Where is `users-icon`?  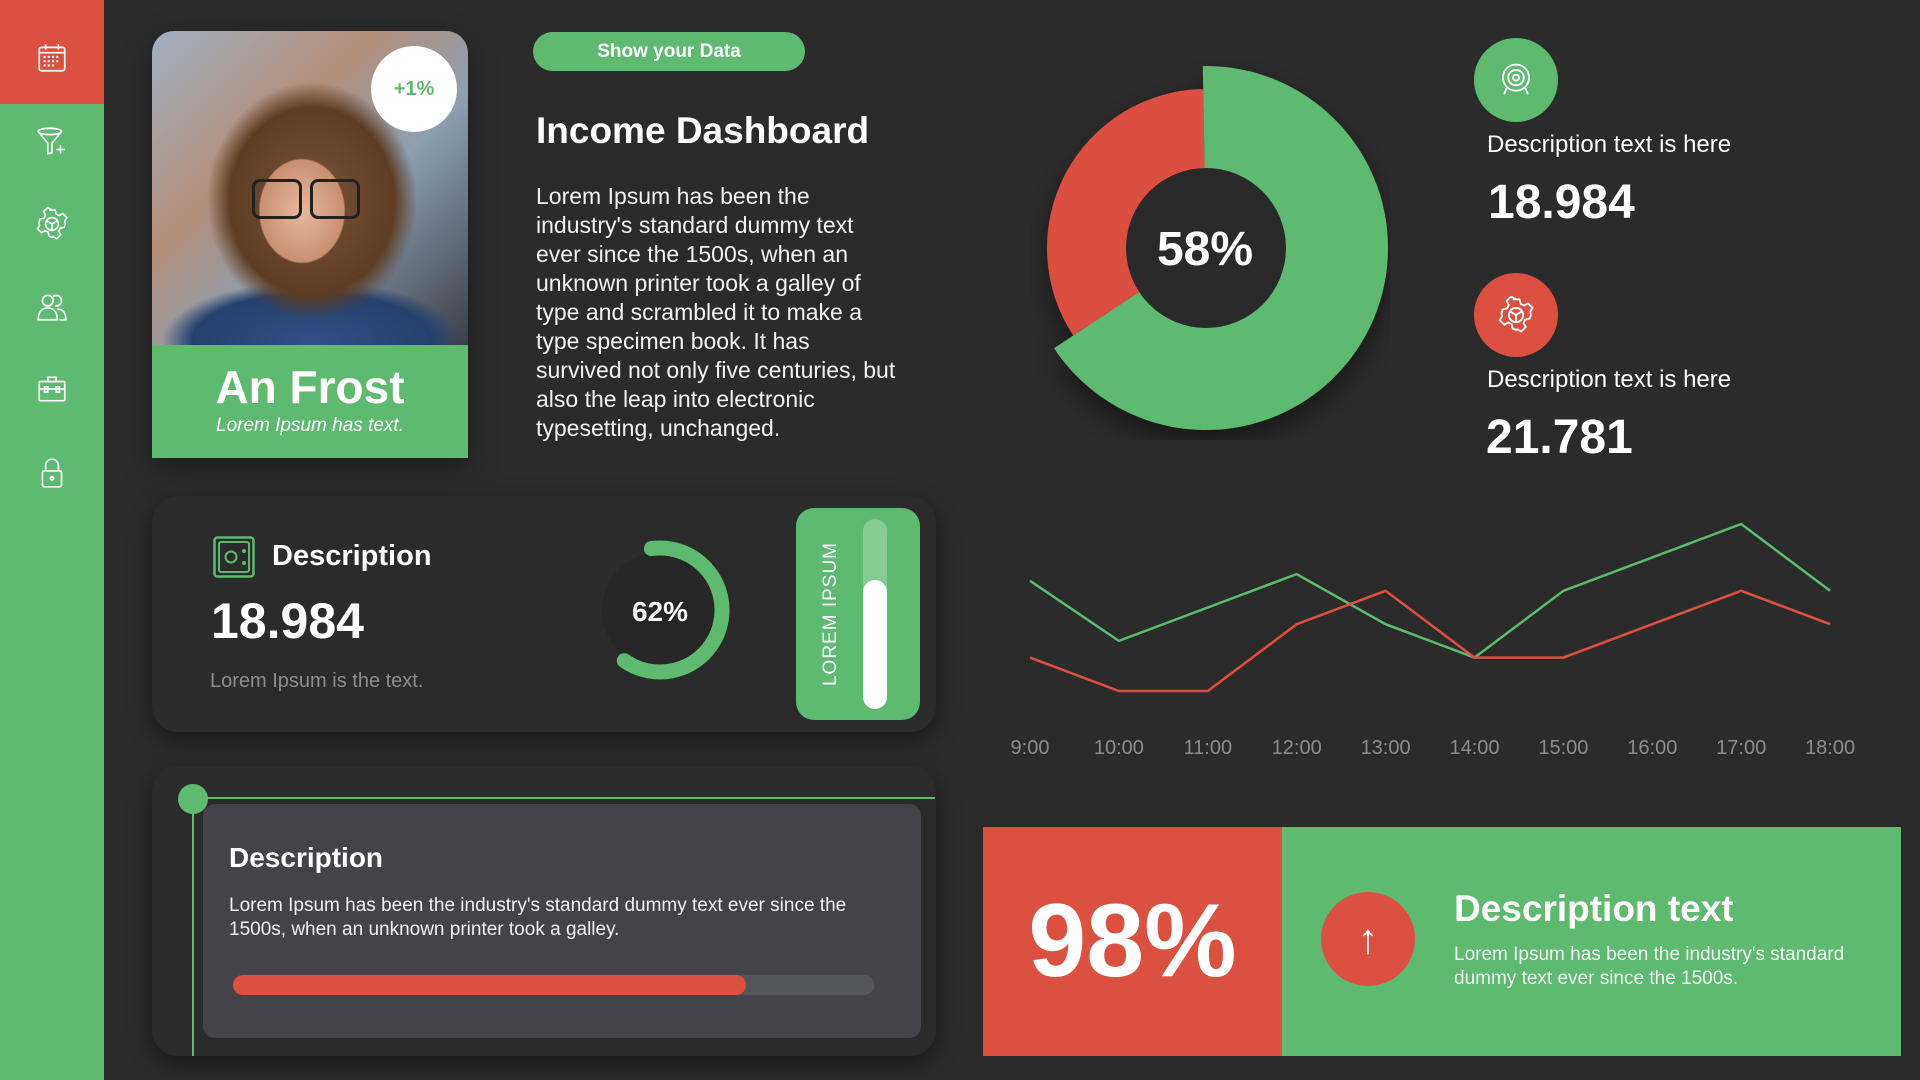 users-icon is located at coordinates (52, 307).